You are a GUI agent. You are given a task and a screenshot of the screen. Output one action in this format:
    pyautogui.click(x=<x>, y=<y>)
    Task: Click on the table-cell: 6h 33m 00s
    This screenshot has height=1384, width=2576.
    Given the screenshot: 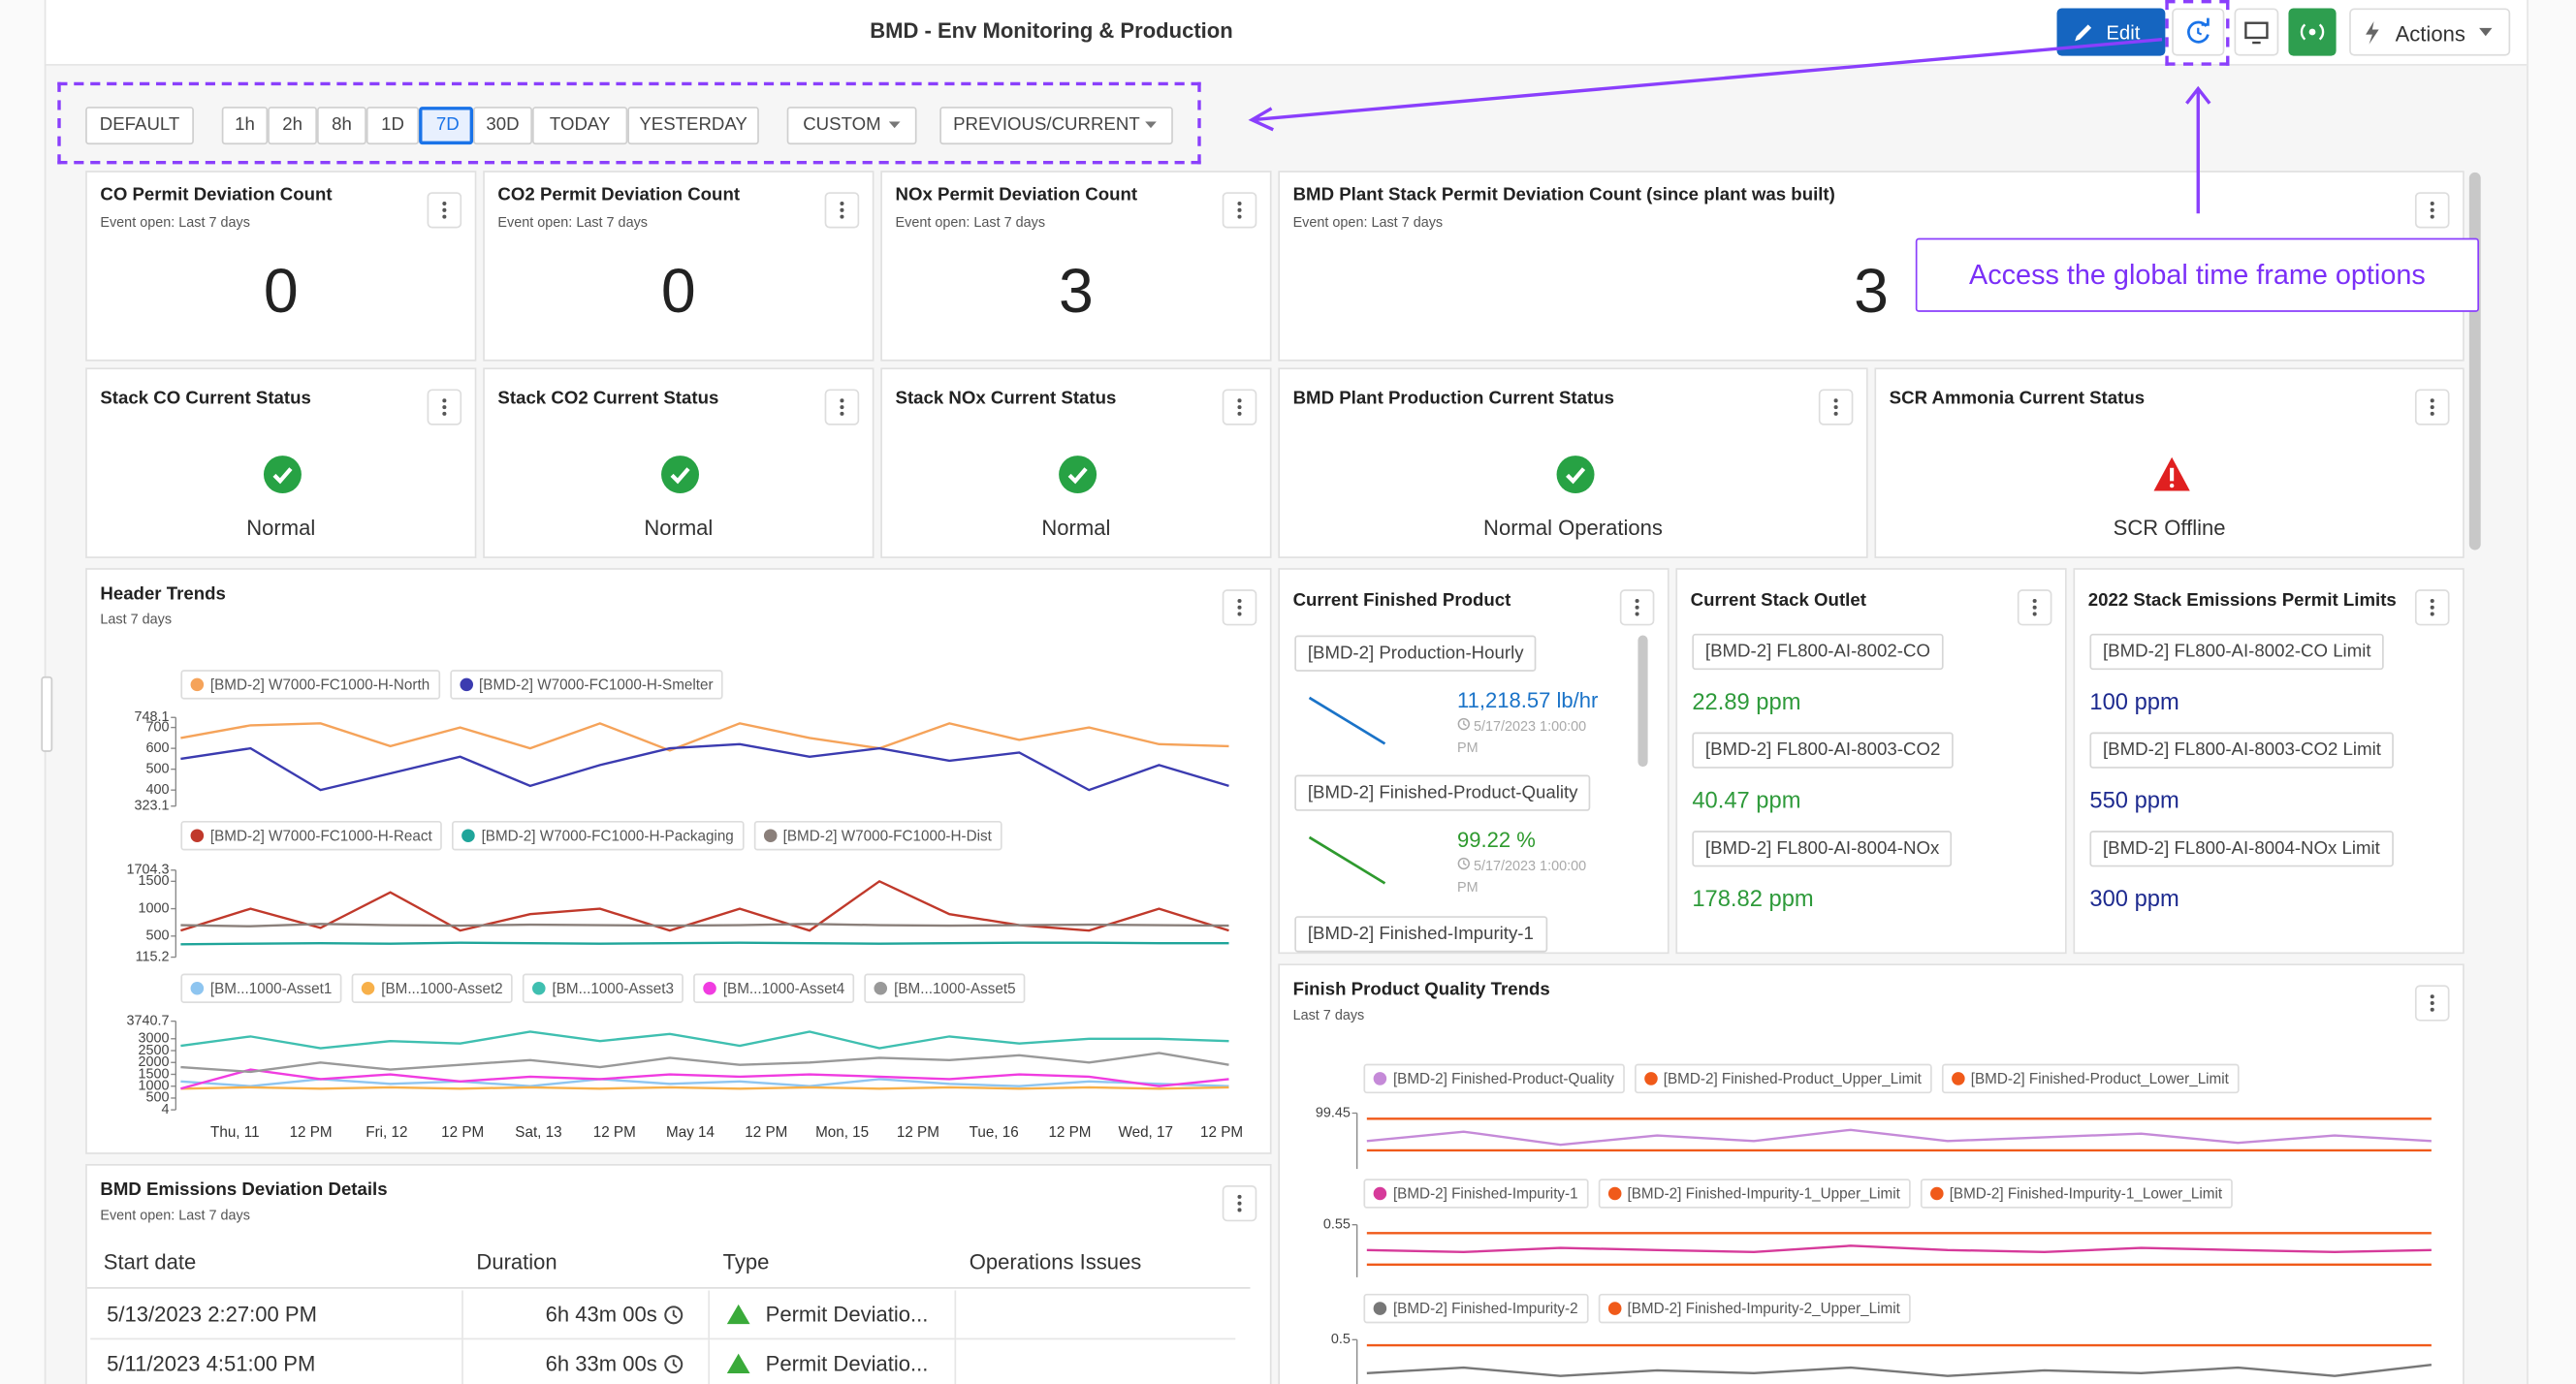 What is the action you would take?
    pyautogui.click(x=587, y=1361)
    